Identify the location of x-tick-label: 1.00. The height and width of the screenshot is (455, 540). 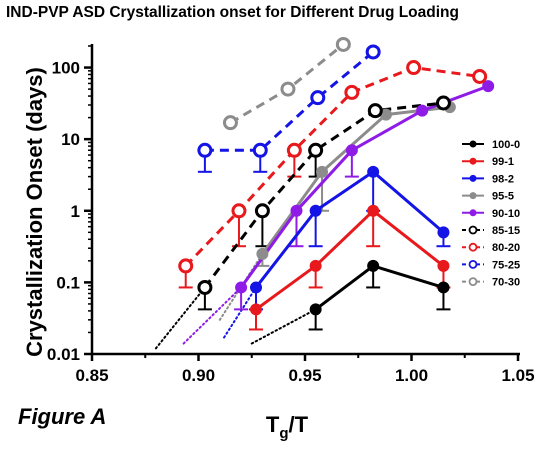
(411, 375).